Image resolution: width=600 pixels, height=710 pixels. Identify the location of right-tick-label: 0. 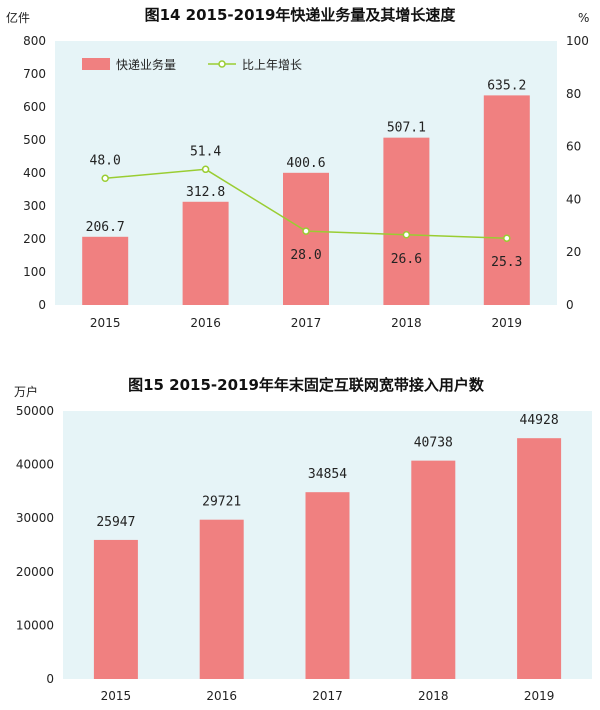
(570, 305).